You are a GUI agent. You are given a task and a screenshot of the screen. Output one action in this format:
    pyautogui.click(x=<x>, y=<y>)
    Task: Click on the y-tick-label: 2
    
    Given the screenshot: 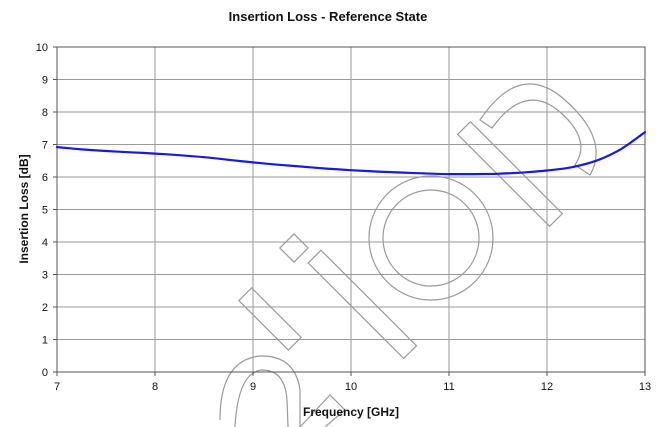 What is the action you would take?
    pyautogui.click(x=45, y=308)
    